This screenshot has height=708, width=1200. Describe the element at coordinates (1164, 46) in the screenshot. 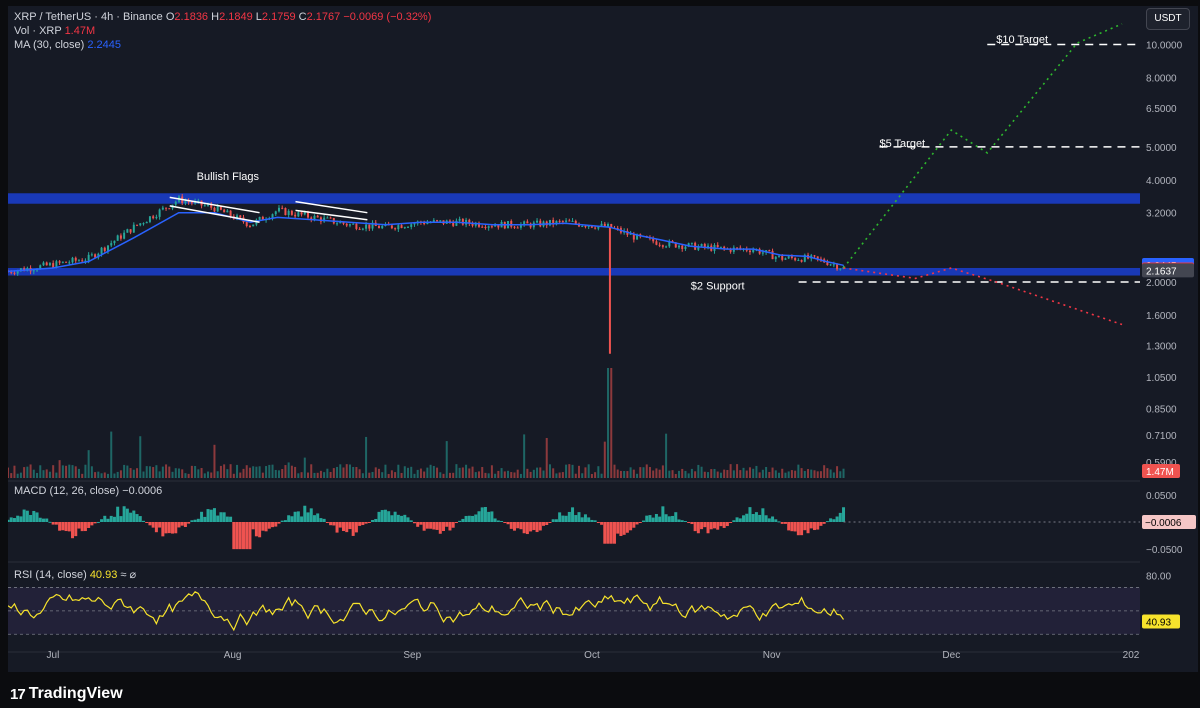

I see `price-axis-tick: 10.0000` at that location.